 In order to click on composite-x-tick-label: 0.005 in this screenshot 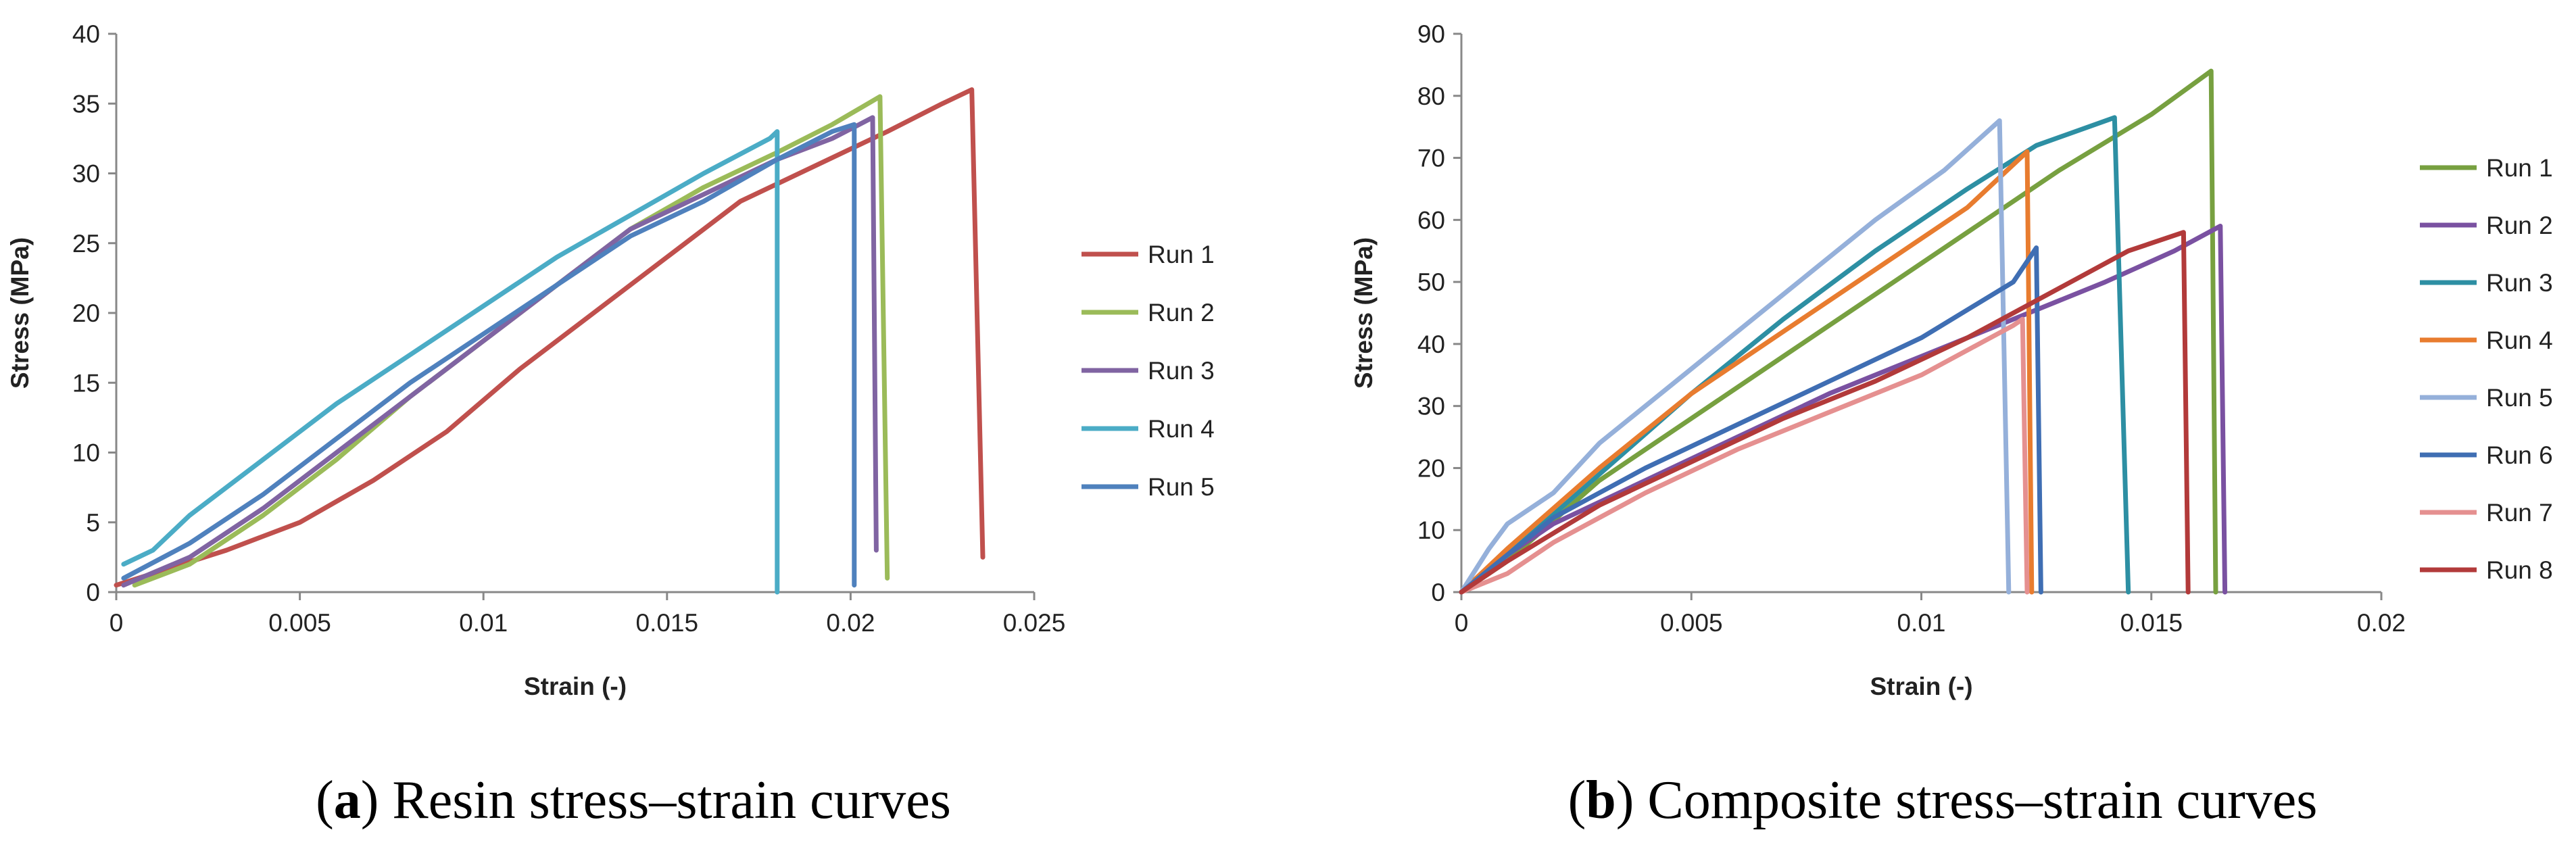, I will do `click(1692, 623)`.